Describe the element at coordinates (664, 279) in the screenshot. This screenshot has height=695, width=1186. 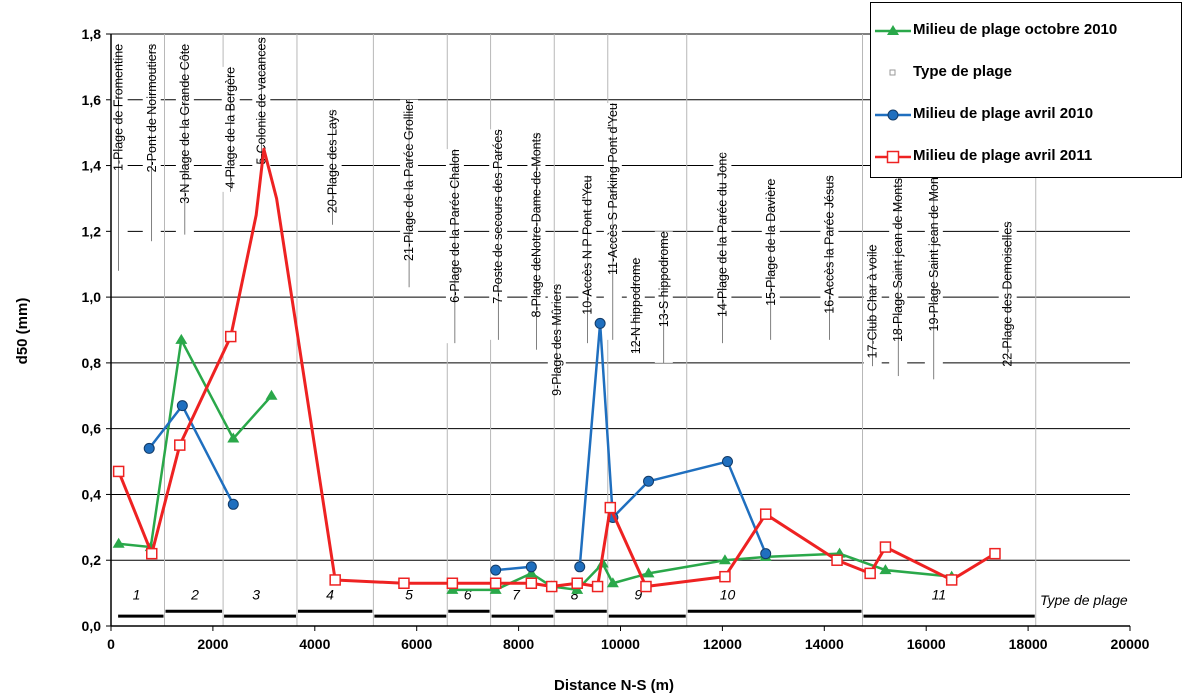
I see `site-label: 13-S hippodrome` at that location.